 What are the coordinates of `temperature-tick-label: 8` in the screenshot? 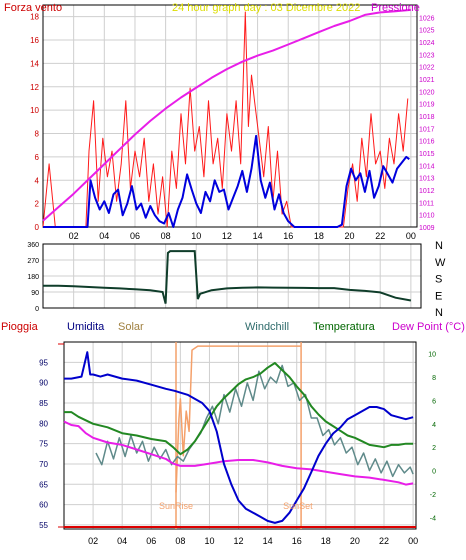 It's located at (434, 378).